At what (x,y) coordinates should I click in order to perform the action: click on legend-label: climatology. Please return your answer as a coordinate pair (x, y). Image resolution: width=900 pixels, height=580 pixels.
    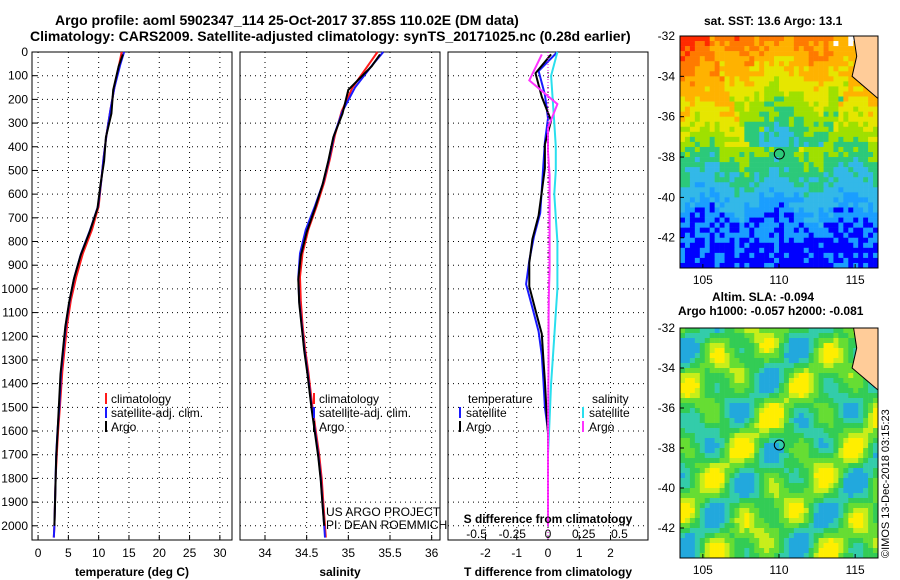
    Looking at the image, I should click on (349, 399).